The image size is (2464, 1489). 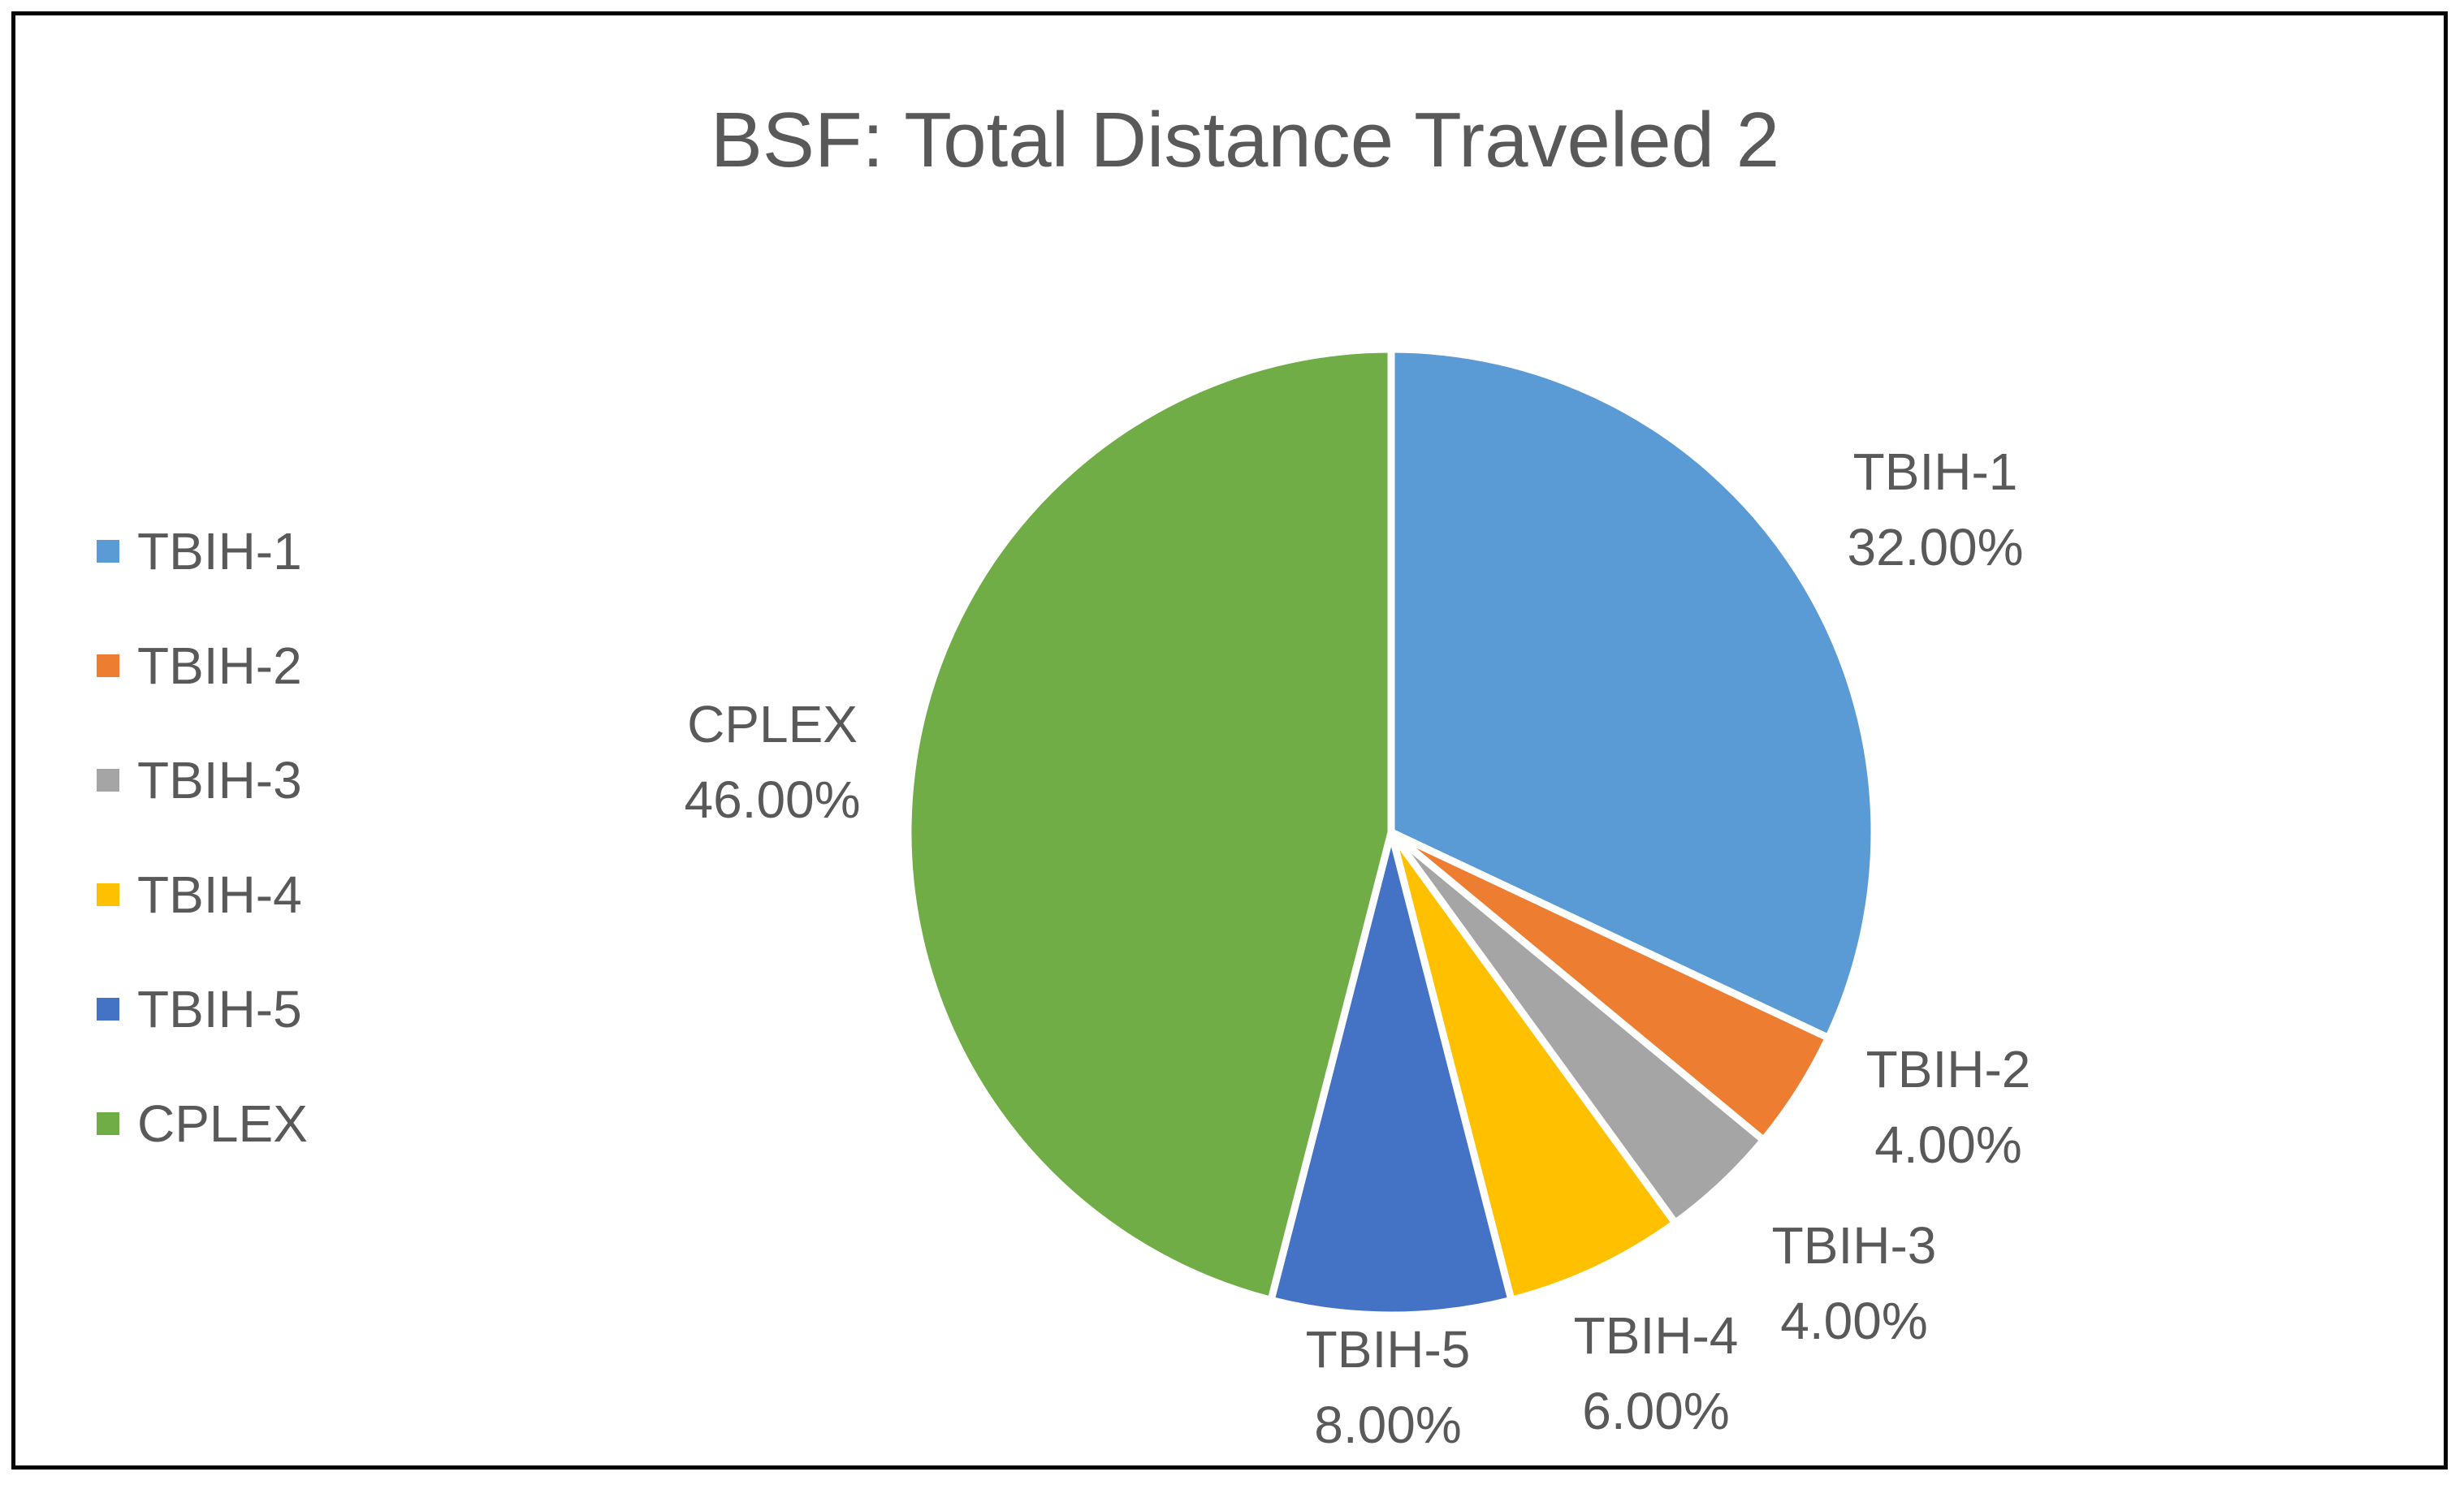 What do you see at coordinates (1245, 140) in the screenshot?
I see `chart-title: BSF: Total Distance Traveled 2` at bounding box center [1245, 140].